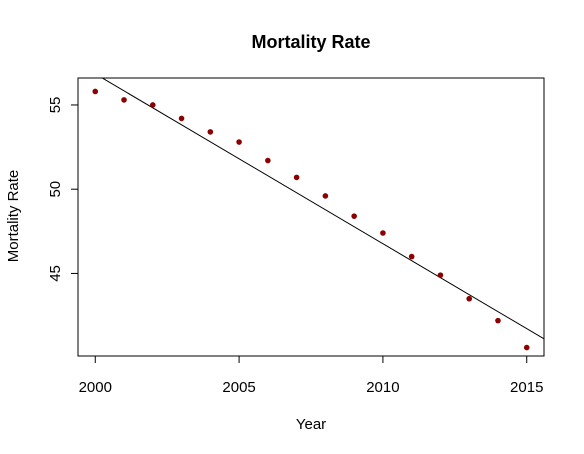  I want to click on y-tick-label: 45, so click(55, 273).